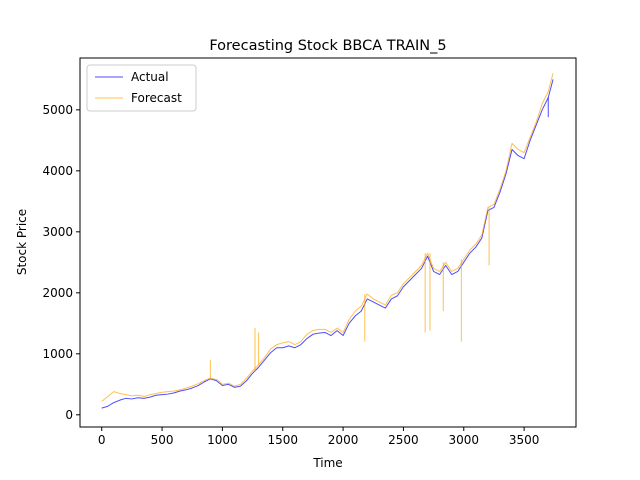 Image resolution: width=640 pixels, height=480 pixels. Describe the element at coordinates (57, 293) in the screenshot. I see `y-tick-label: 2000` at that location.